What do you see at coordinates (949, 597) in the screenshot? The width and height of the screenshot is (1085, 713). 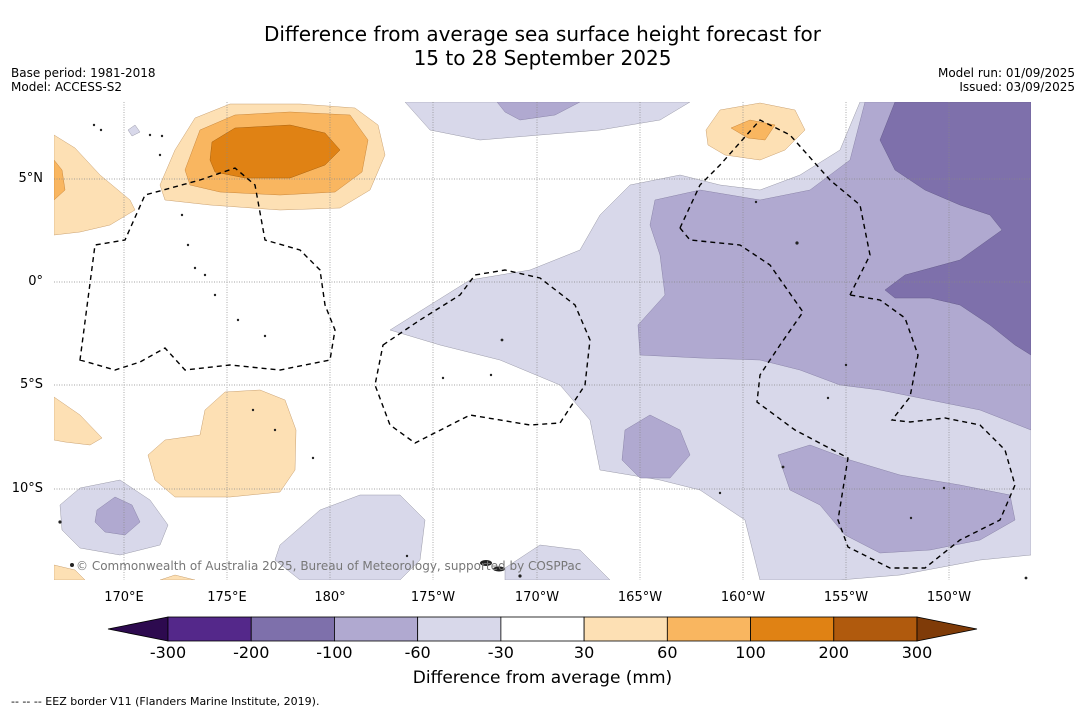 I see `lon-label-150w: 150°W` at bounding box center [949, 597].